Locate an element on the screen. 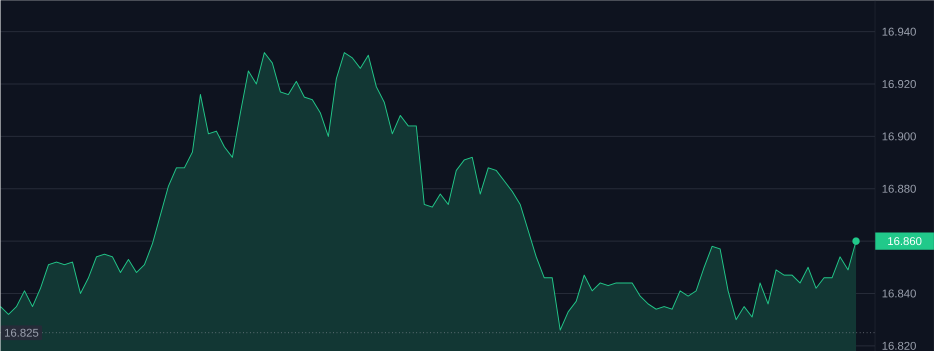  text: 16.860 is located at coordinates (905, 241).